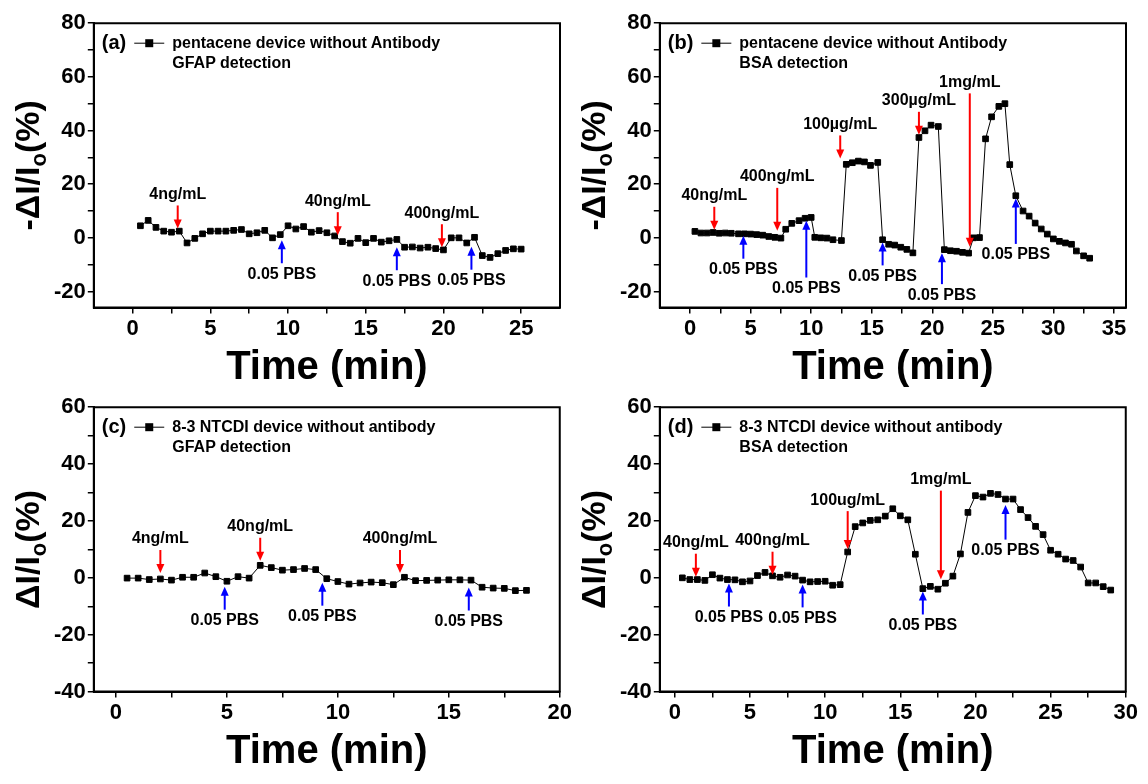  I want to click on y-tick-label: 80, so click(639, 22).